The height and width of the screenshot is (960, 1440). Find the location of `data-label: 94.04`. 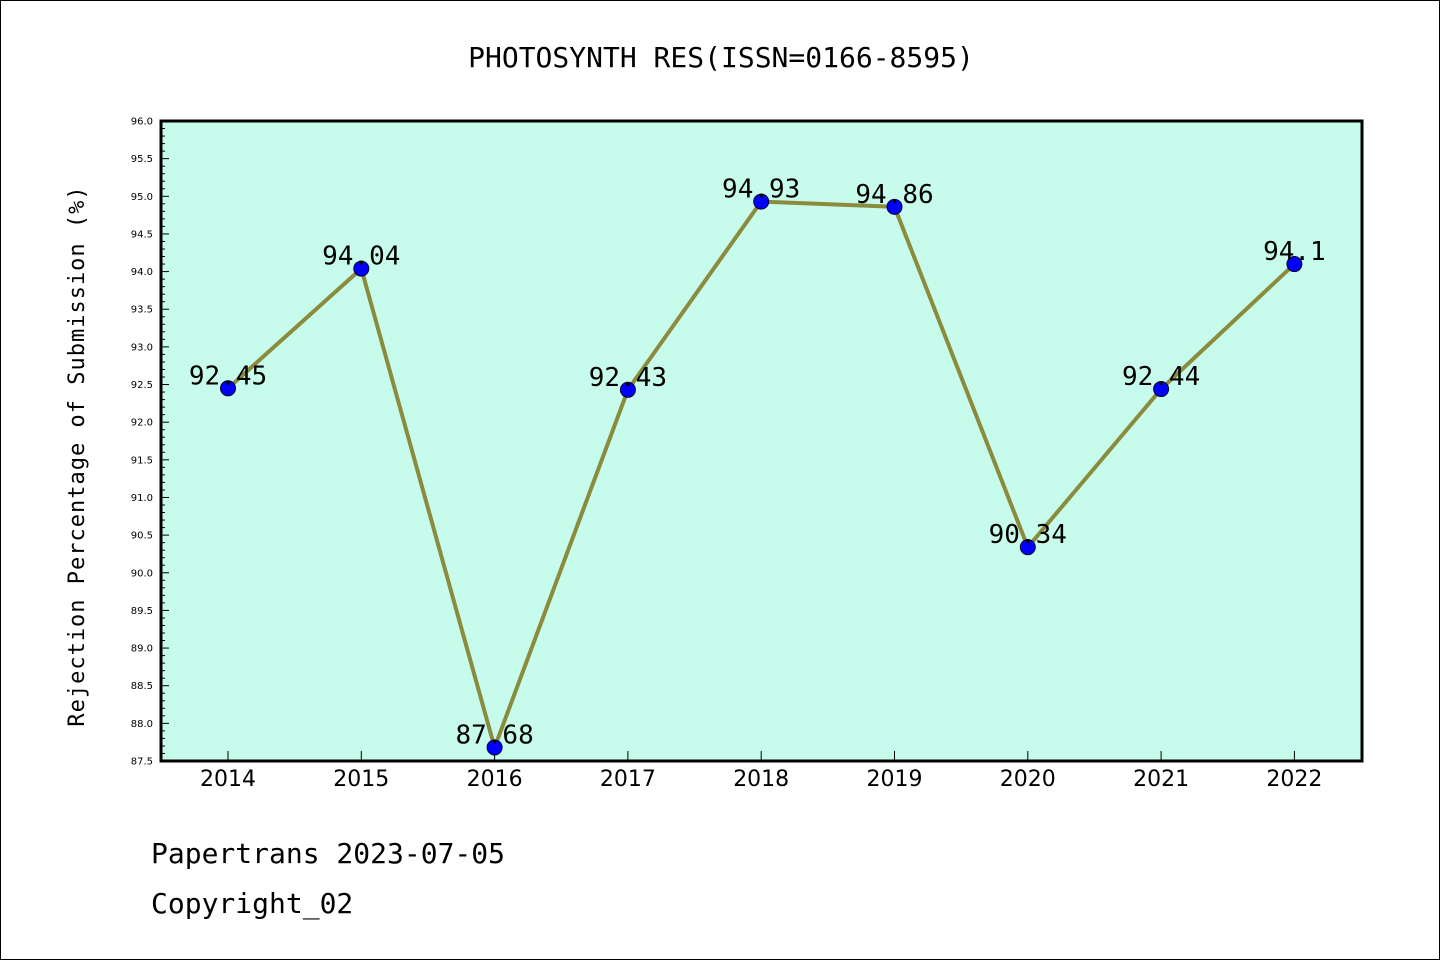

data-label: 94.04 is located at coordinates (361, 257).